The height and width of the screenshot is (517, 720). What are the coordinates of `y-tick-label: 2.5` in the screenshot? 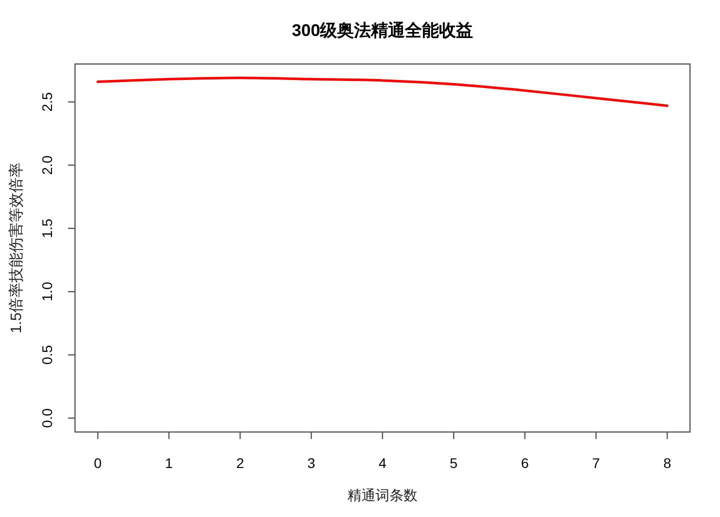 It's located at (47, 102).